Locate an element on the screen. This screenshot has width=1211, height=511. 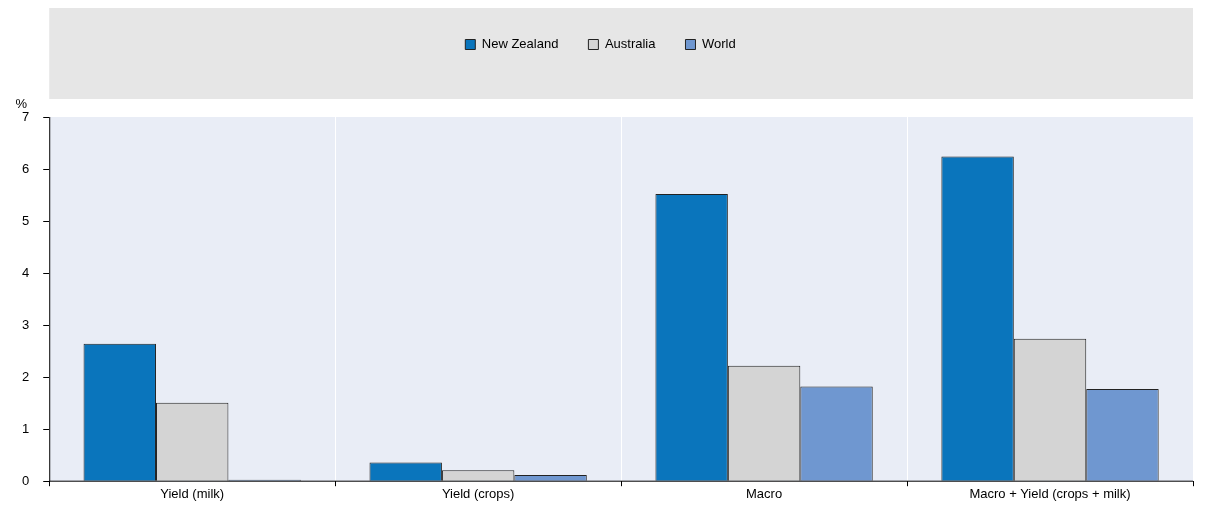
y-tick-label: 3 is located at coordinates (26, 324).